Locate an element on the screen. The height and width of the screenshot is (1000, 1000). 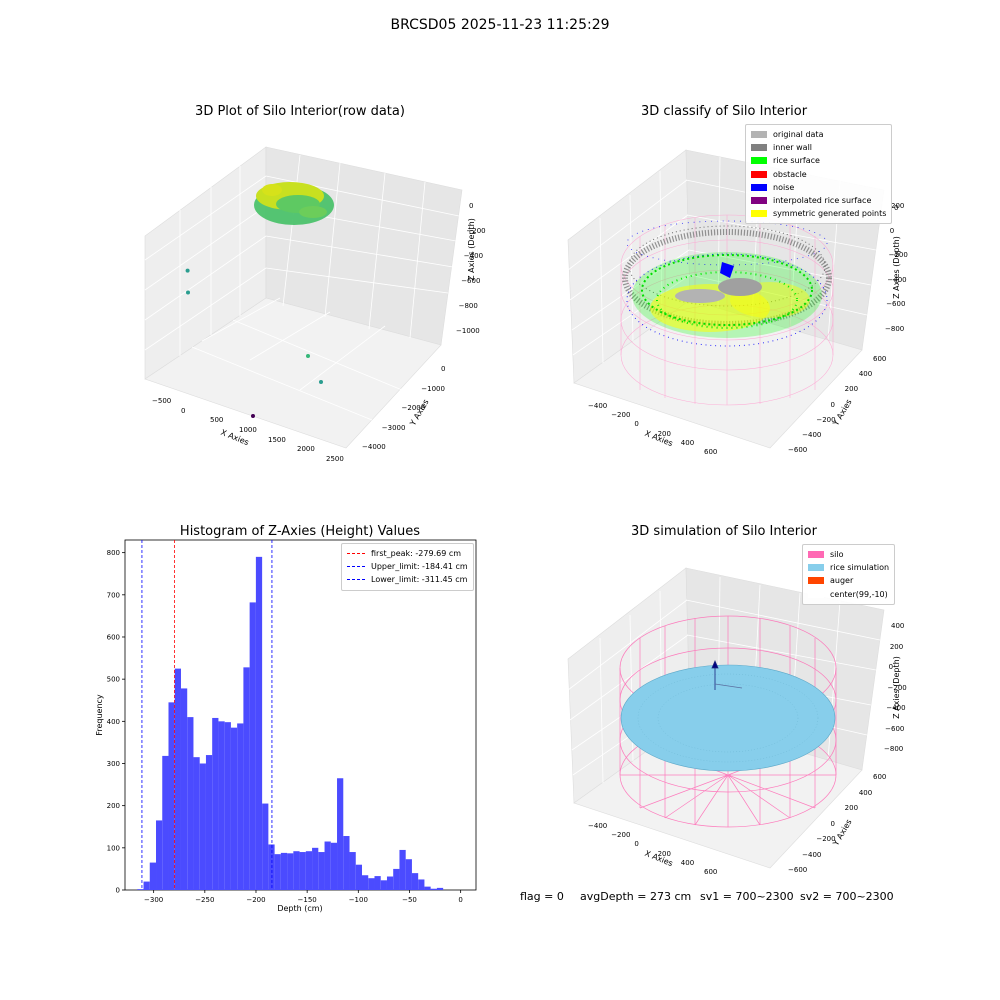
panel1-x-tick: −500 is located at coordinates (162, 401).